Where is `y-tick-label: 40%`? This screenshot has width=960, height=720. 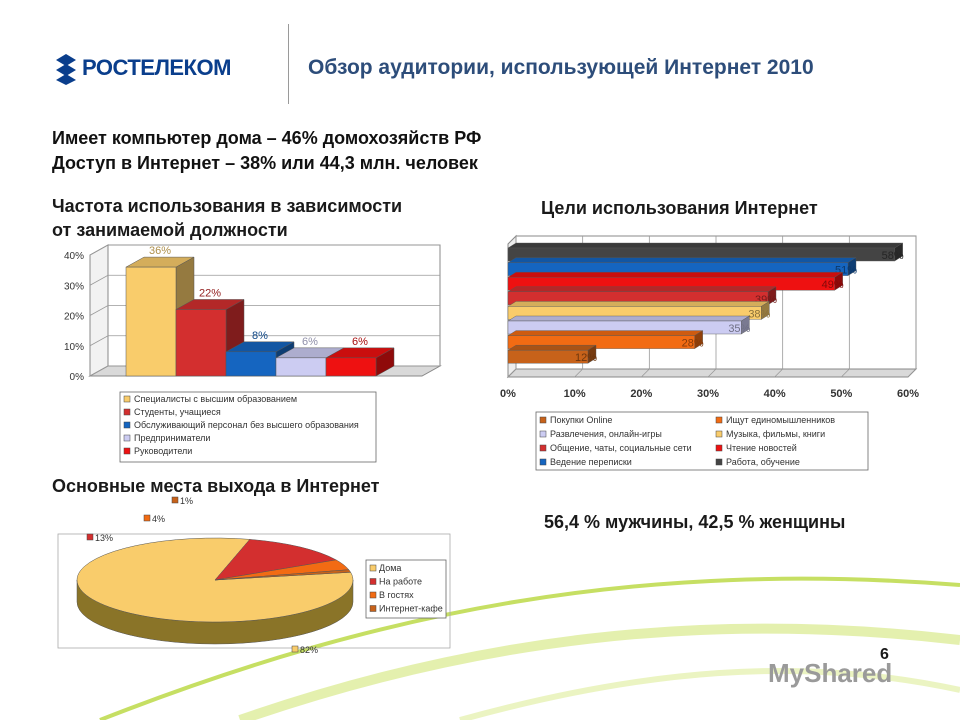
y-tick-label: 40% is located at coordinates (74, 256).